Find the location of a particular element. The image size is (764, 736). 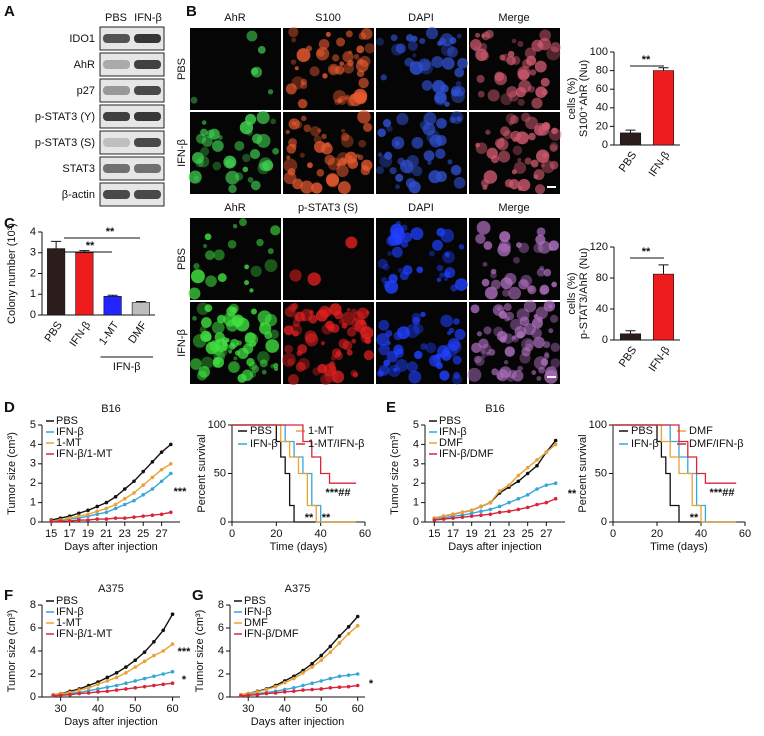

annotation: ** is located at coordinates (646, 60).